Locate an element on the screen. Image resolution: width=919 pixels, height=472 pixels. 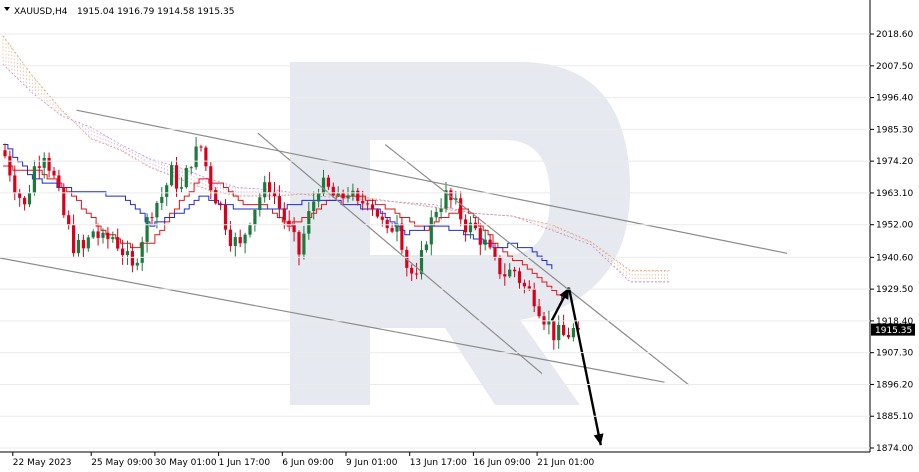
price-tick-label: 1952.00 is located at coordinates (894, 226).